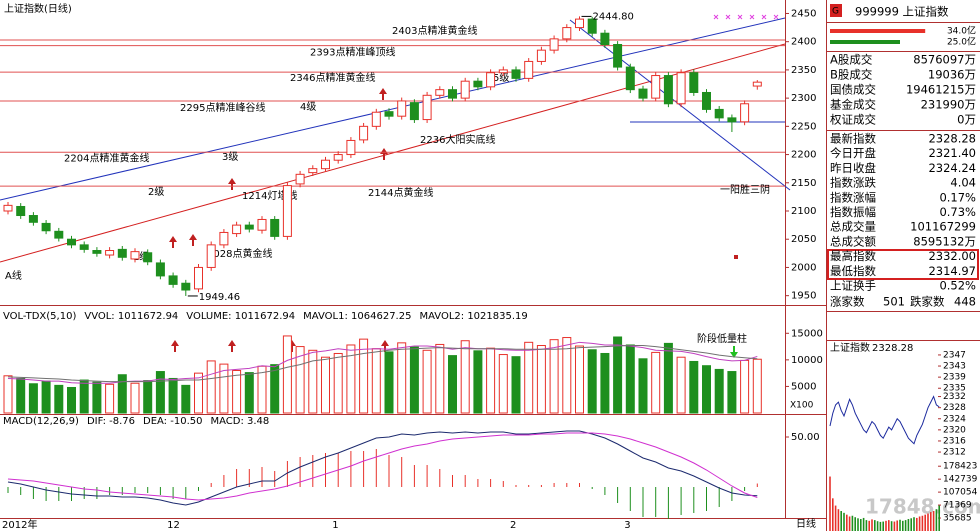 This screenshot has width=980, height=531. What do you see at coordinates (954, 397) in the screenshot?
I see `y-tick-label: 2332` at bounding box center [954, 397].